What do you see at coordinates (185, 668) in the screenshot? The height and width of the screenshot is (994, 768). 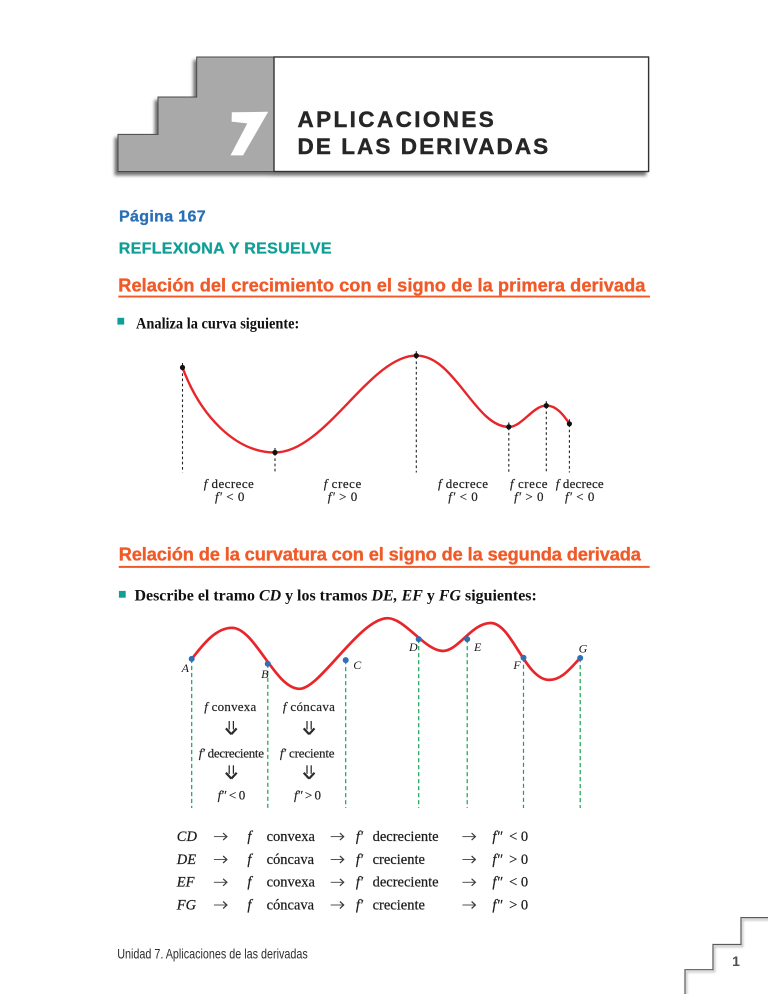 I see `svg-text: A` at bounding box center [185, 668].